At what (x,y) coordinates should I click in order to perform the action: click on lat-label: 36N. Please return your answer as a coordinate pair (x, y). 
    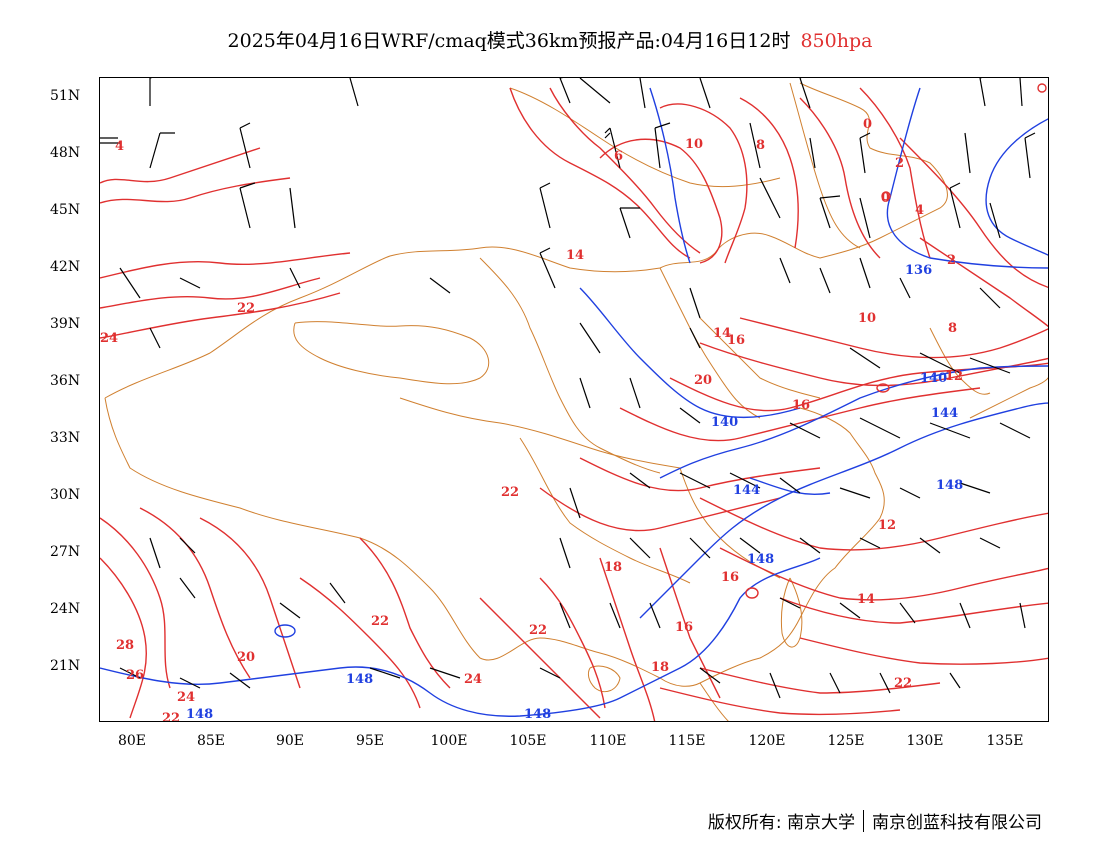
    Looking at the image, I should click on (65, 381).